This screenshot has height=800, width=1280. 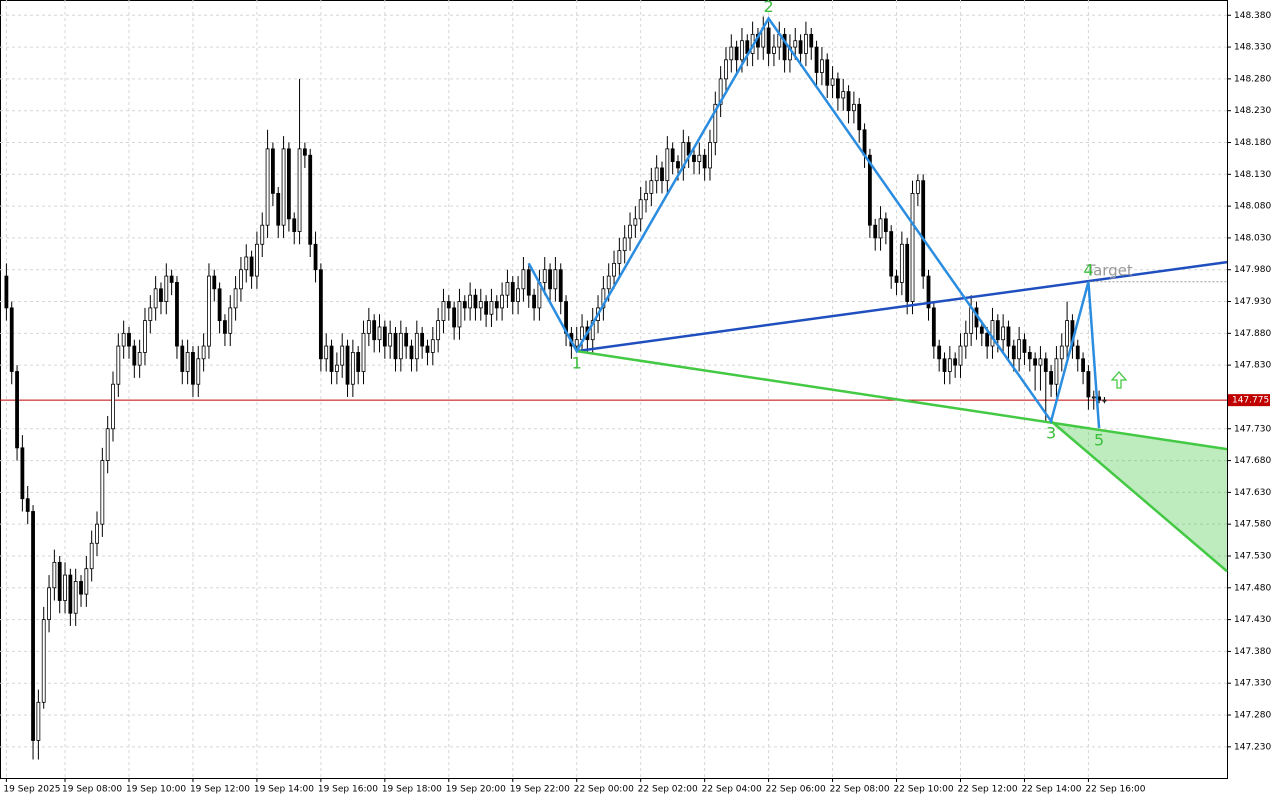 What do you see at coordinates (476, 790) in the screenshot?
I see `x-tick-label: 19 Sep 20:00` at bounding box center [476, 790].